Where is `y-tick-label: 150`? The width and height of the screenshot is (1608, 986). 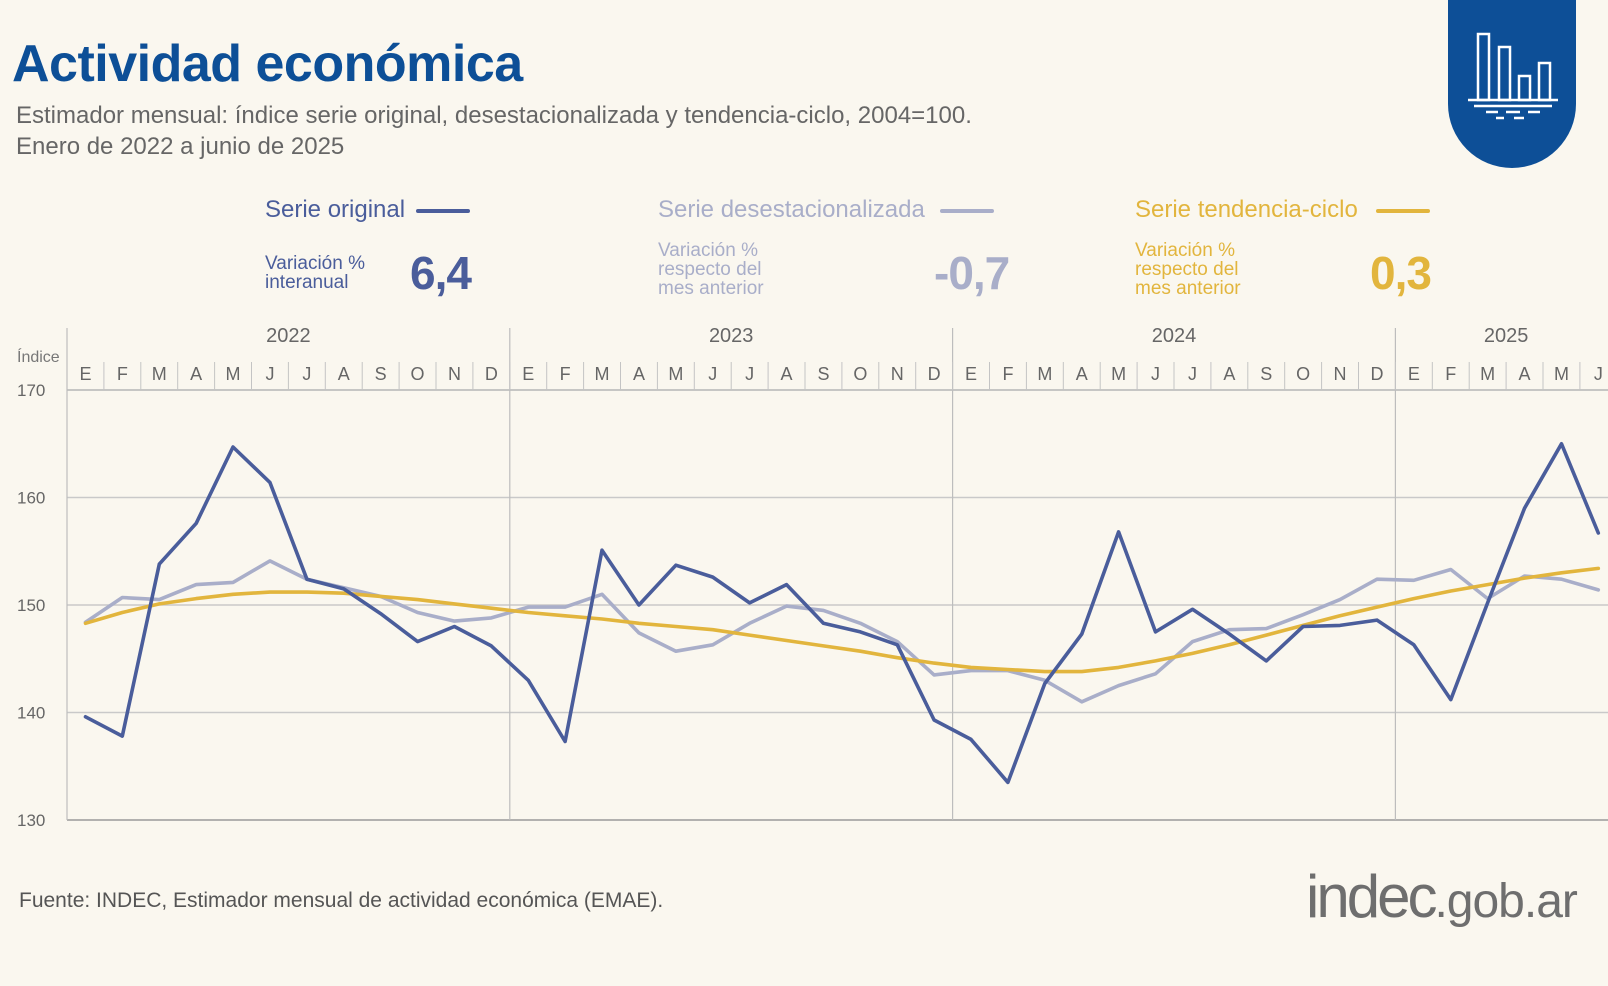
y-tick-label: 150 is located at coordinates (31, 605).